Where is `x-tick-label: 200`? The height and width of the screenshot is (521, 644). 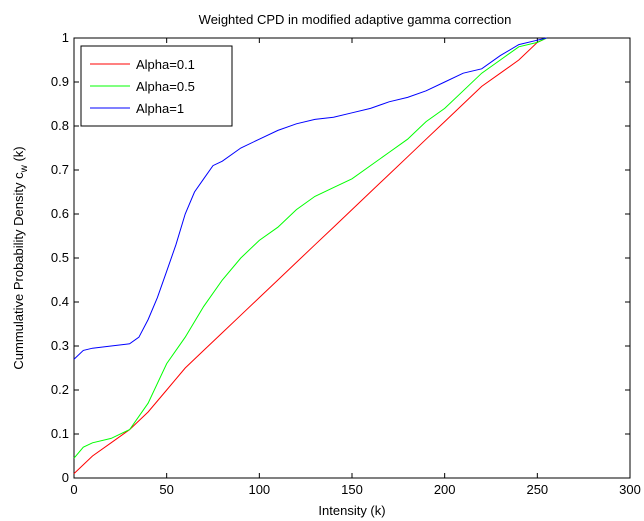
x-tick-label: 200 is located at coordinates (445, 489).